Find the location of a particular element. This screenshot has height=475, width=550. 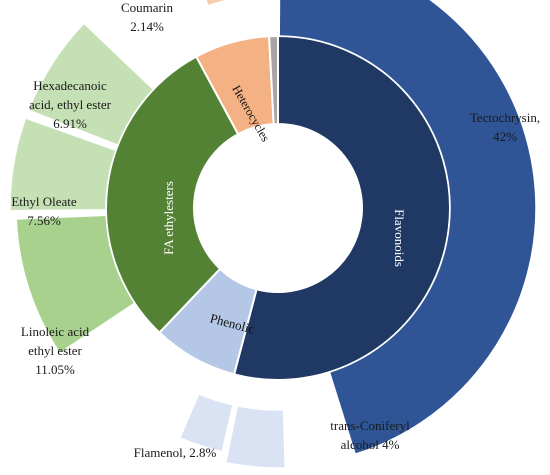

outer-label-ethyl-oleate: Ethyl Oleate 7.56% is located at coordinates (44, 211).